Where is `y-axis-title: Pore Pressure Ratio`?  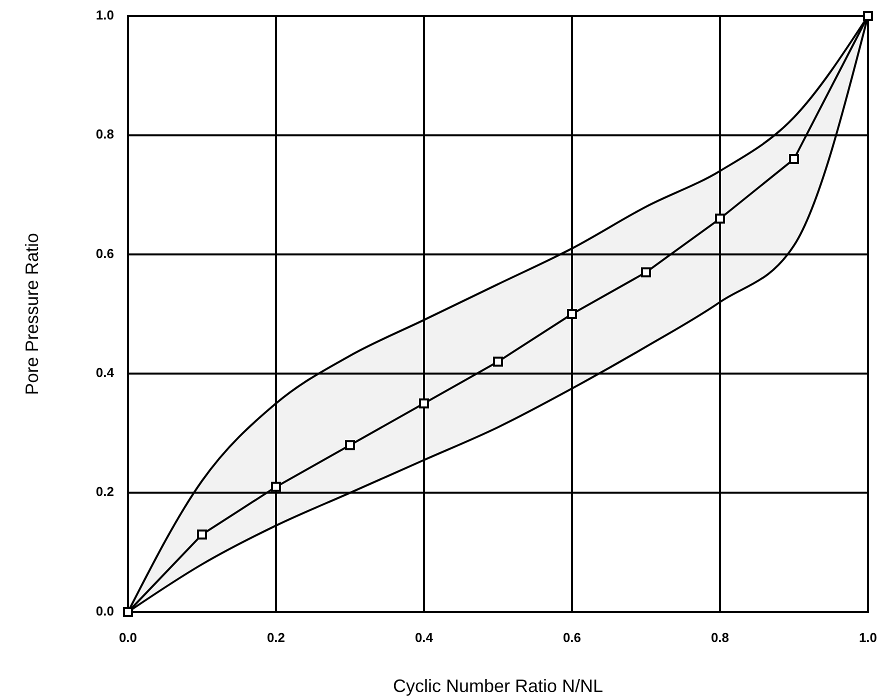 y-axis-title: Pore Pressure Ratio is located at coordinates (32, 314).